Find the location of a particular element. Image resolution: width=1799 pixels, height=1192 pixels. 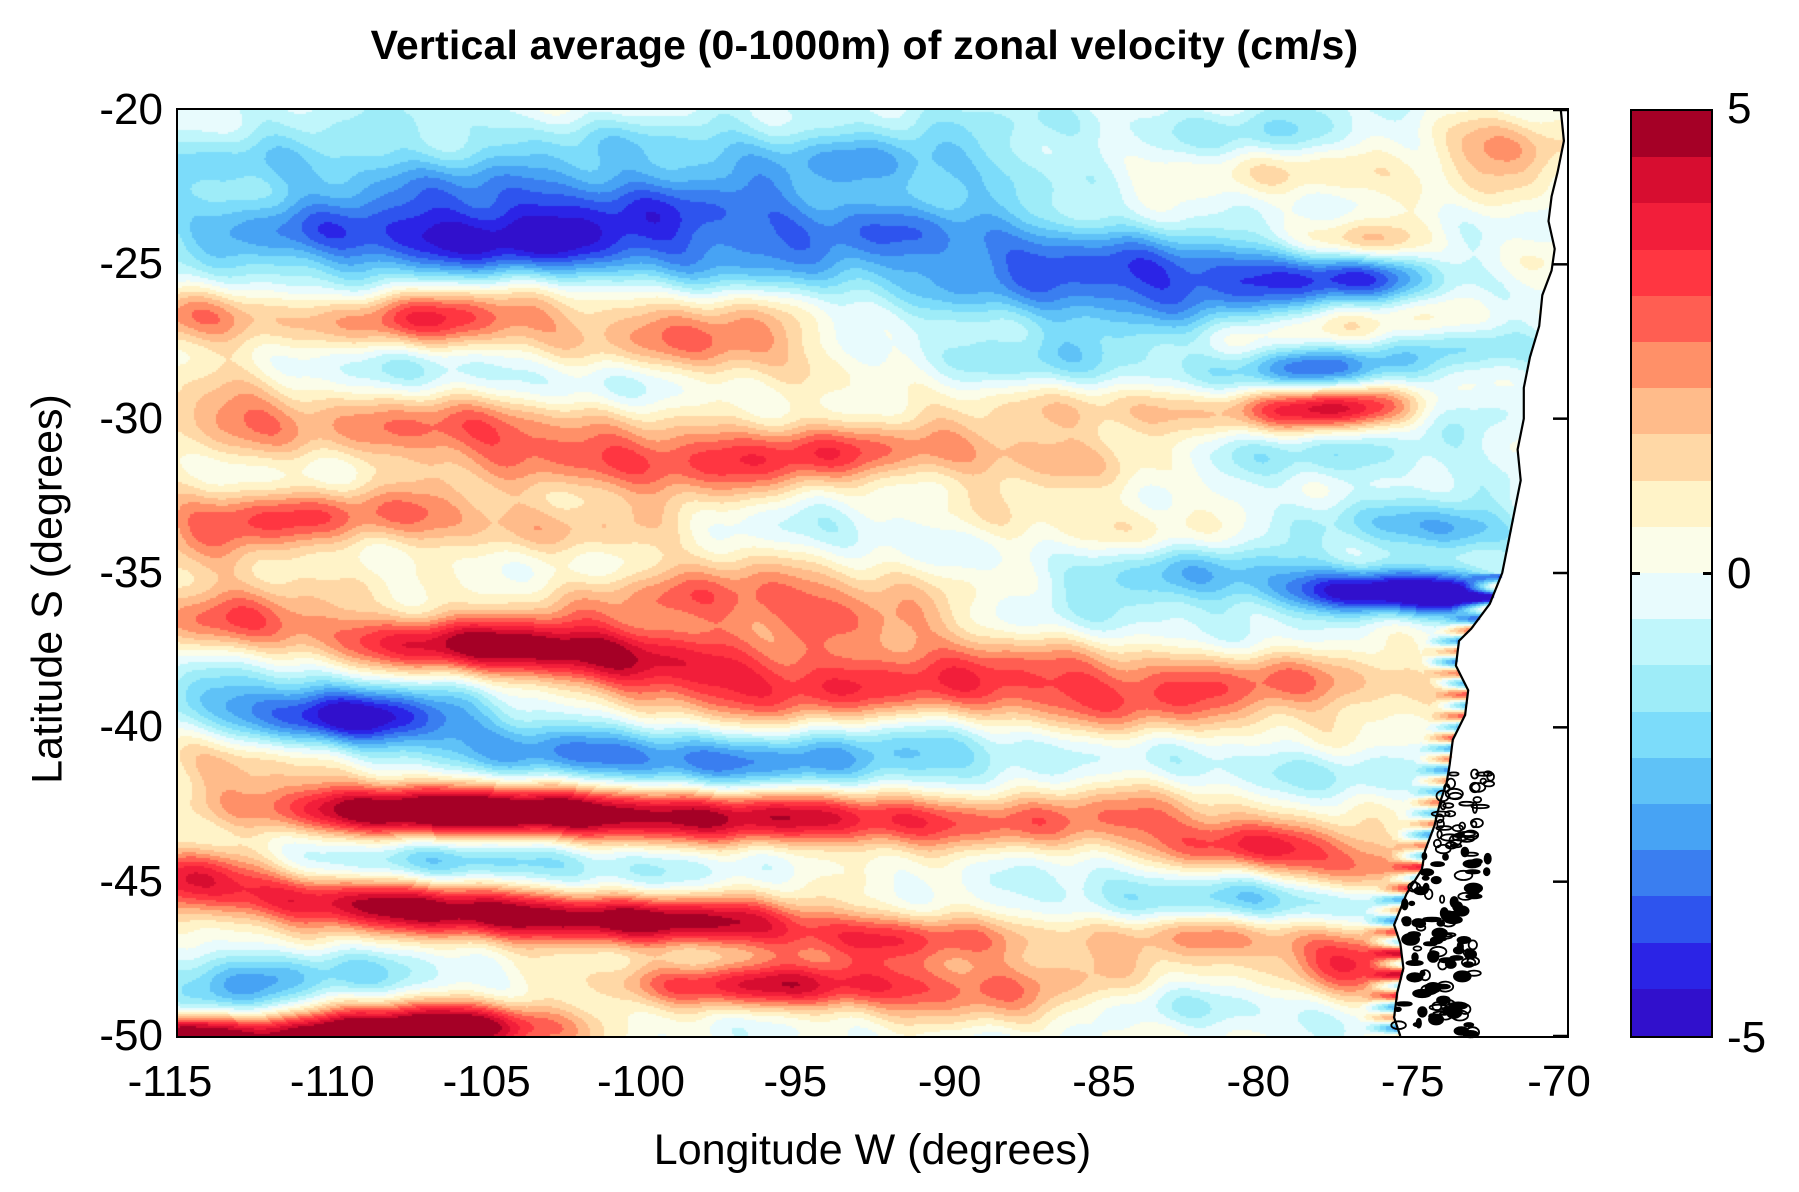

x-tick-label: -115 is located at coordinates (170, 1081).